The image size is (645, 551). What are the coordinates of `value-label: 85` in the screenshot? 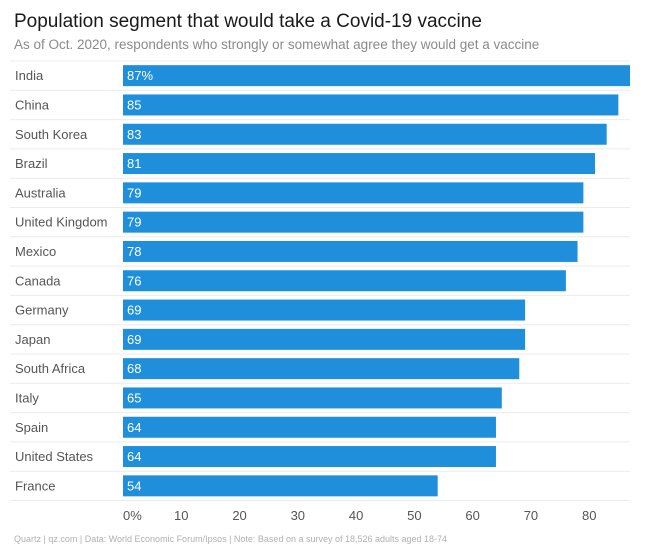 It's located at (134, 104).